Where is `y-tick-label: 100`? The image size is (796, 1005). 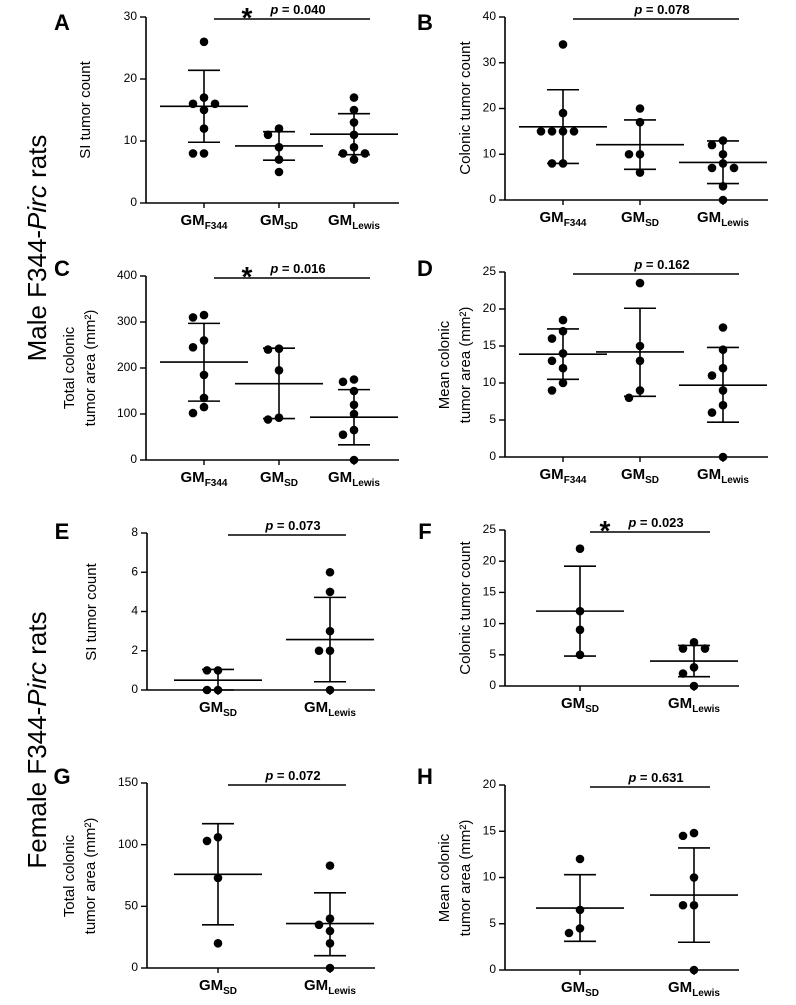
y-tick-label: 100 is located at coordinates (128, 844).